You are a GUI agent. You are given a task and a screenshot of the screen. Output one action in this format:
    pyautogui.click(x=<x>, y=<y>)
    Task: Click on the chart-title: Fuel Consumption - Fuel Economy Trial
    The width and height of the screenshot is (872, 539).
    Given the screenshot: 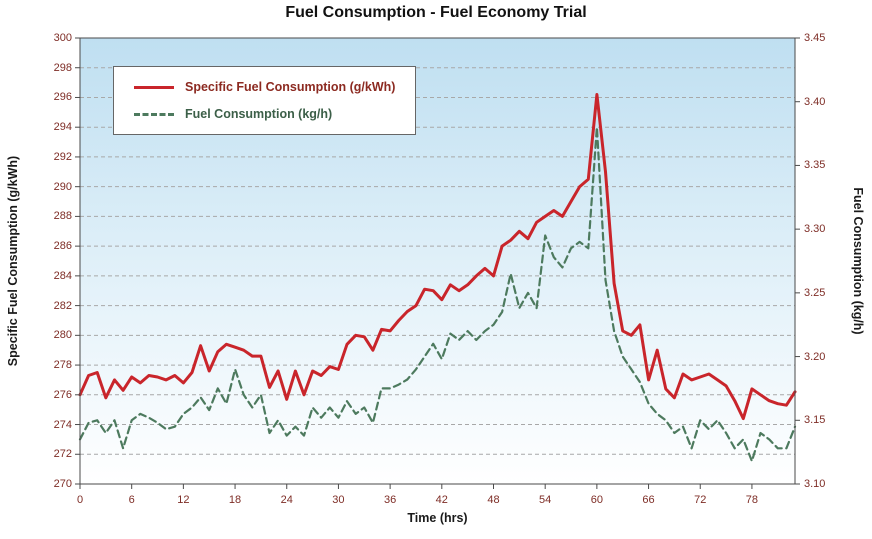 What is the action you would take?
    pyautogui.click(x=436, y=12)
    